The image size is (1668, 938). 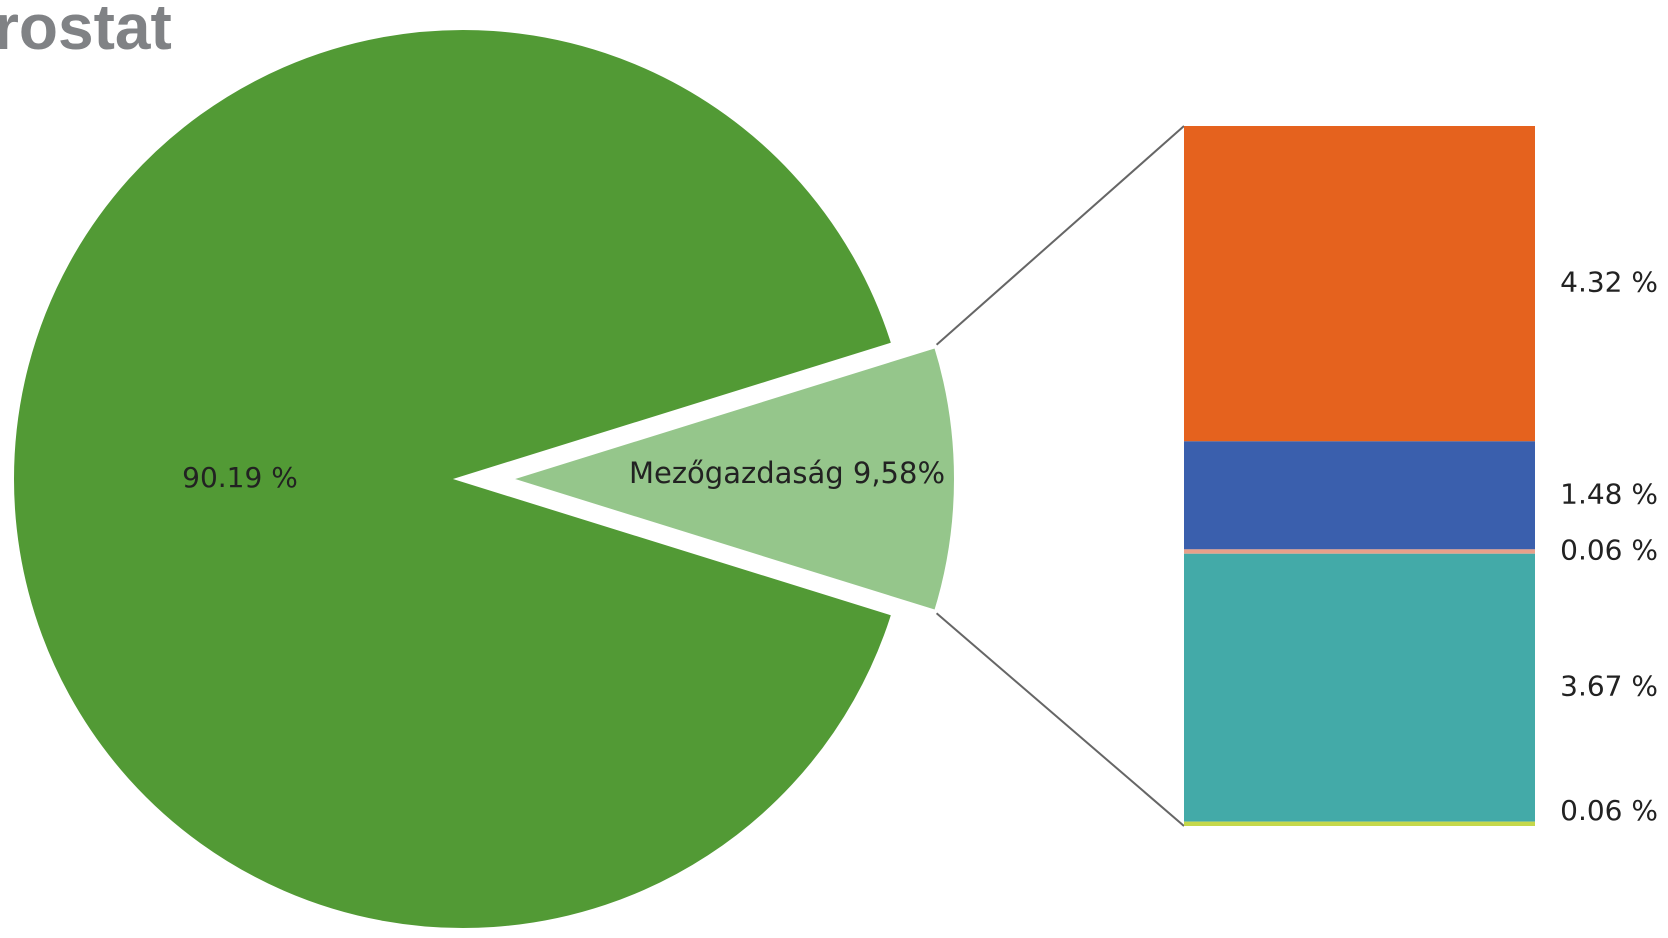 I want to click on data-label: 1.48 %, so click(x=1609, y=493).